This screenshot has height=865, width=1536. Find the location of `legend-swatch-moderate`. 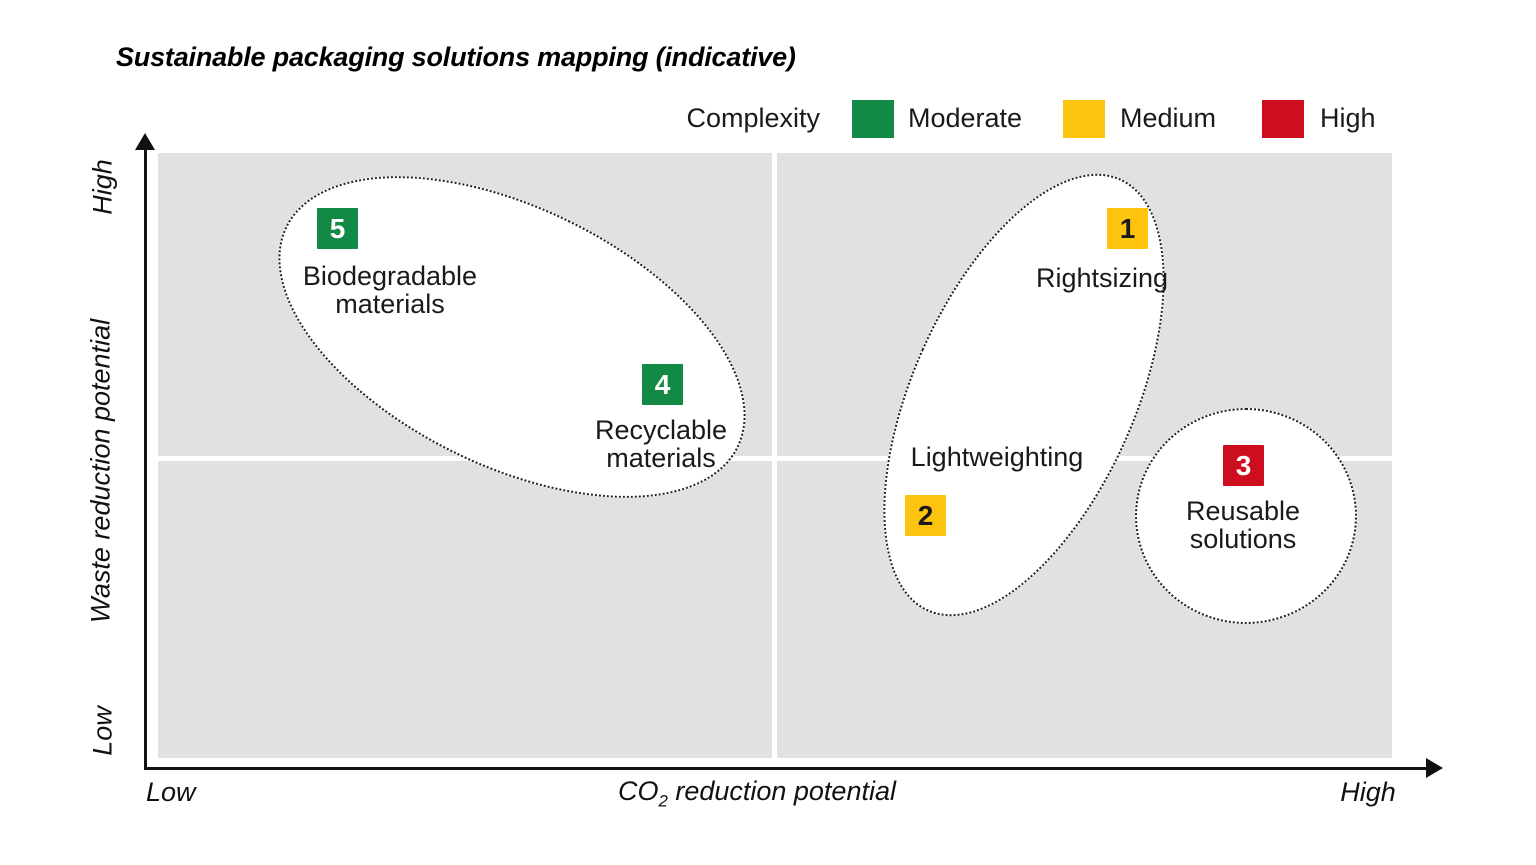

legend-swatch-moderate is located at coordinates (873, 119).